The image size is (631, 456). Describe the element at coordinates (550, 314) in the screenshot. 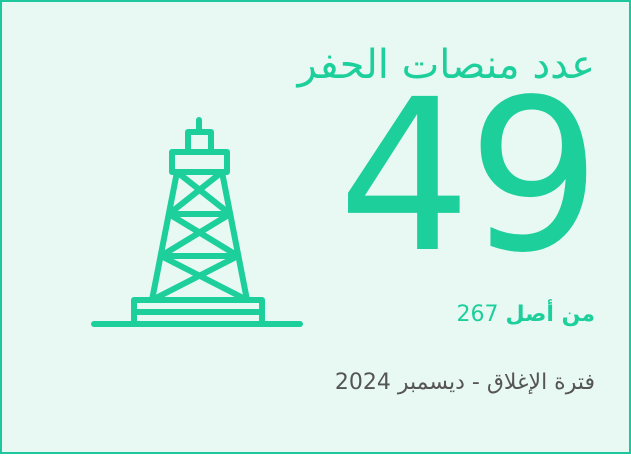

I see `subtitle-prefix: من أصل` at that location.